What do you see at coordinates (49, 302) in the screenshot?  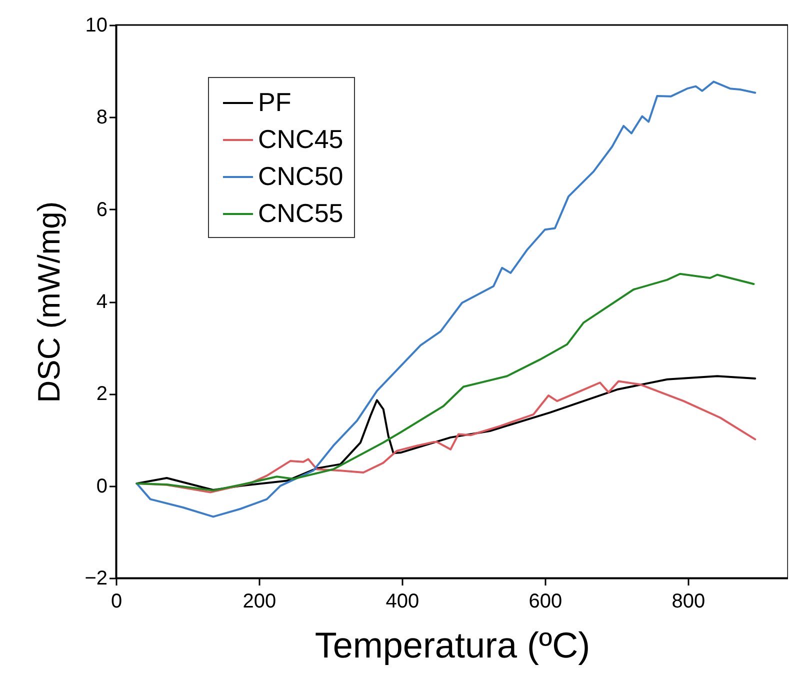 I see `y-axis-title: DSC (mW/mg)` at bounding box center [49, 302].